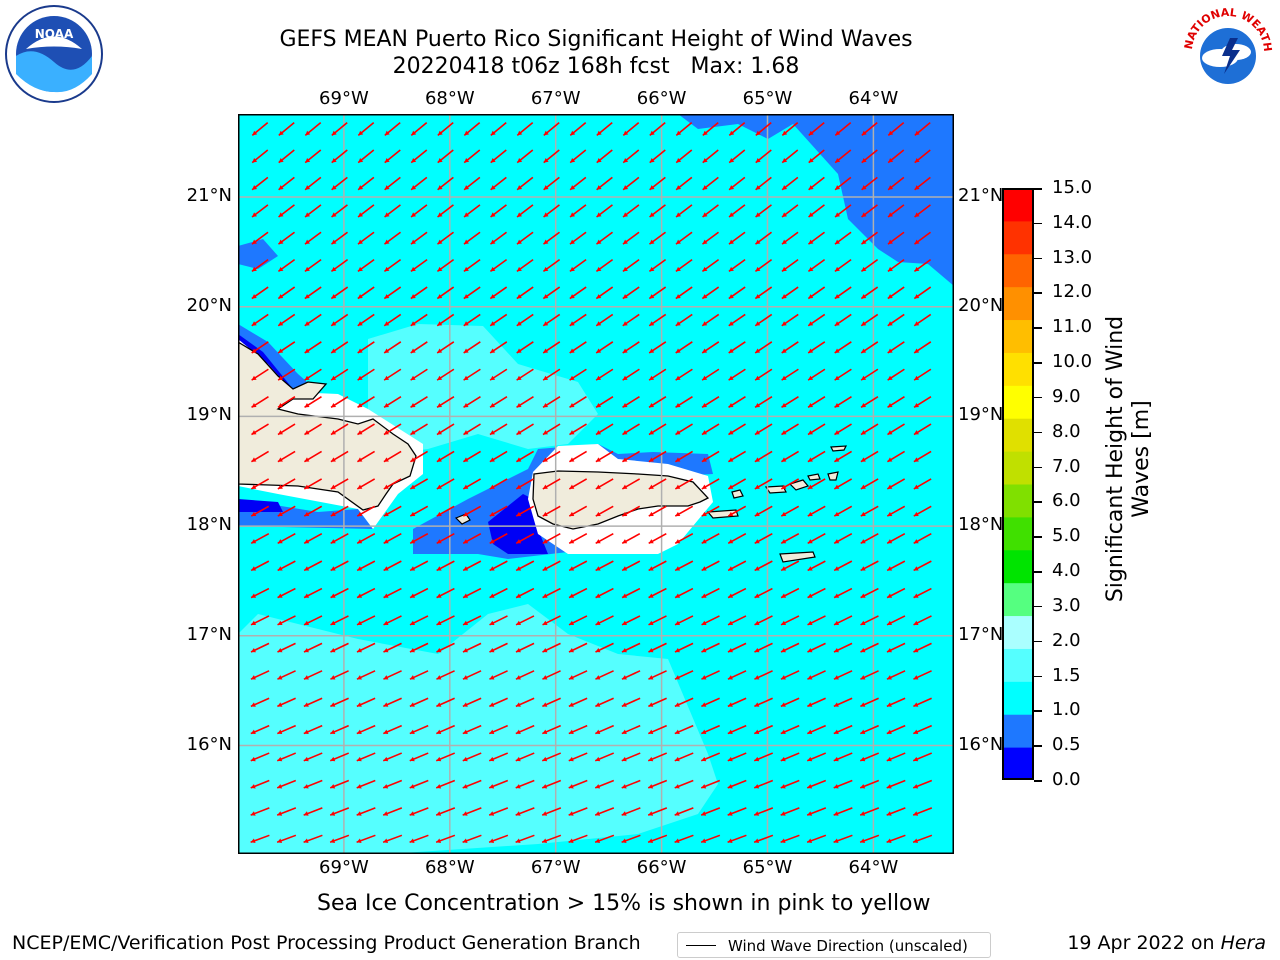  What do you see at coordinates (981, 525) in the screenshot?
I see `lat-tick-label-right: 18°N` at bounding box center [981, 525].